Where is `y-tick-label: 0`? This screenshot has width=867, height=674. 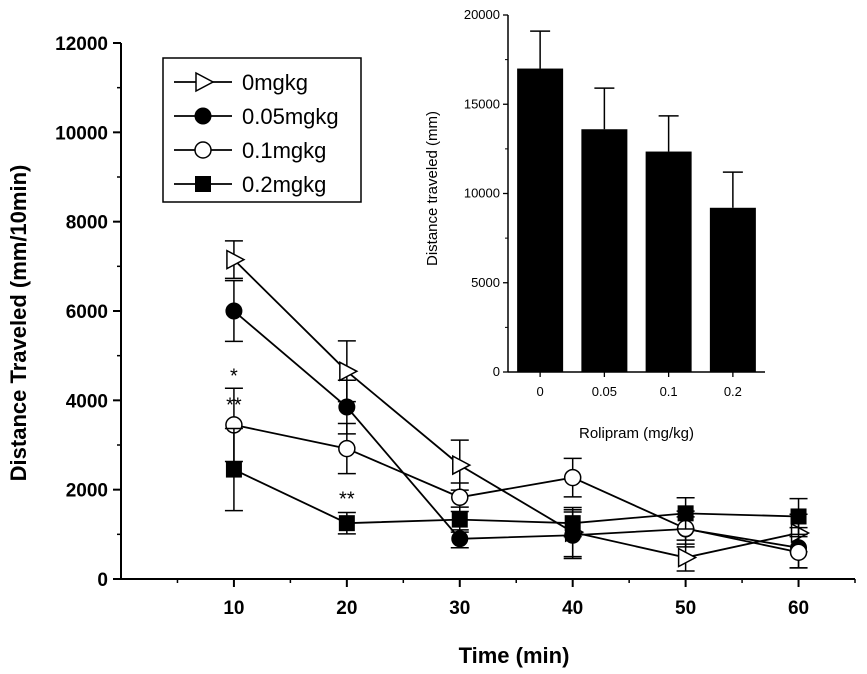 y-tick-label: 0 is located at coordinates (102, 580).